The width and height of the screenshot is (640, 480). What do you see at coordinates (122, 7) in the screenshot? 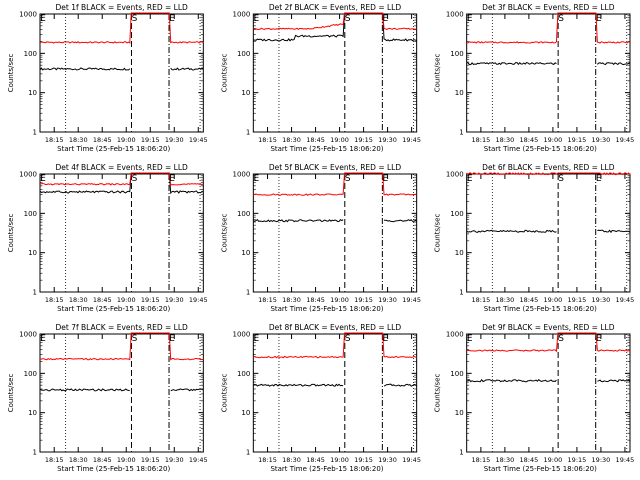
I see `panel-title: Det 1f BLACK = Events, RED = LLD` at bounding box center [122, 7].